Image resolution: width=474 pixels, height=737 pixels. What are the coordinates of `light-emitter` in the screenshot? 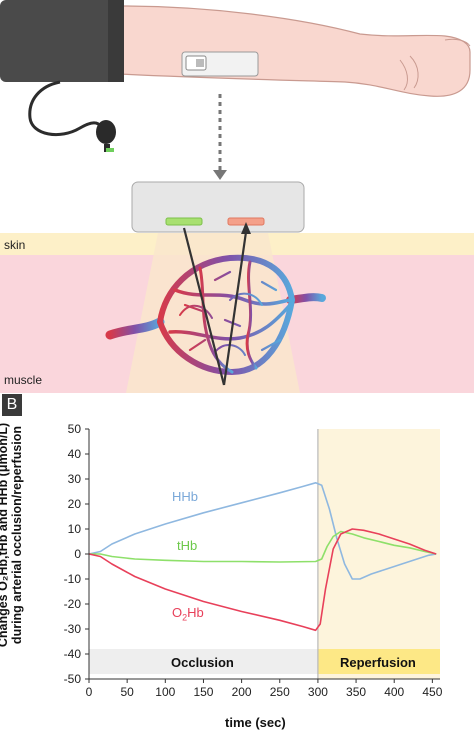 It's located at (184, 221).